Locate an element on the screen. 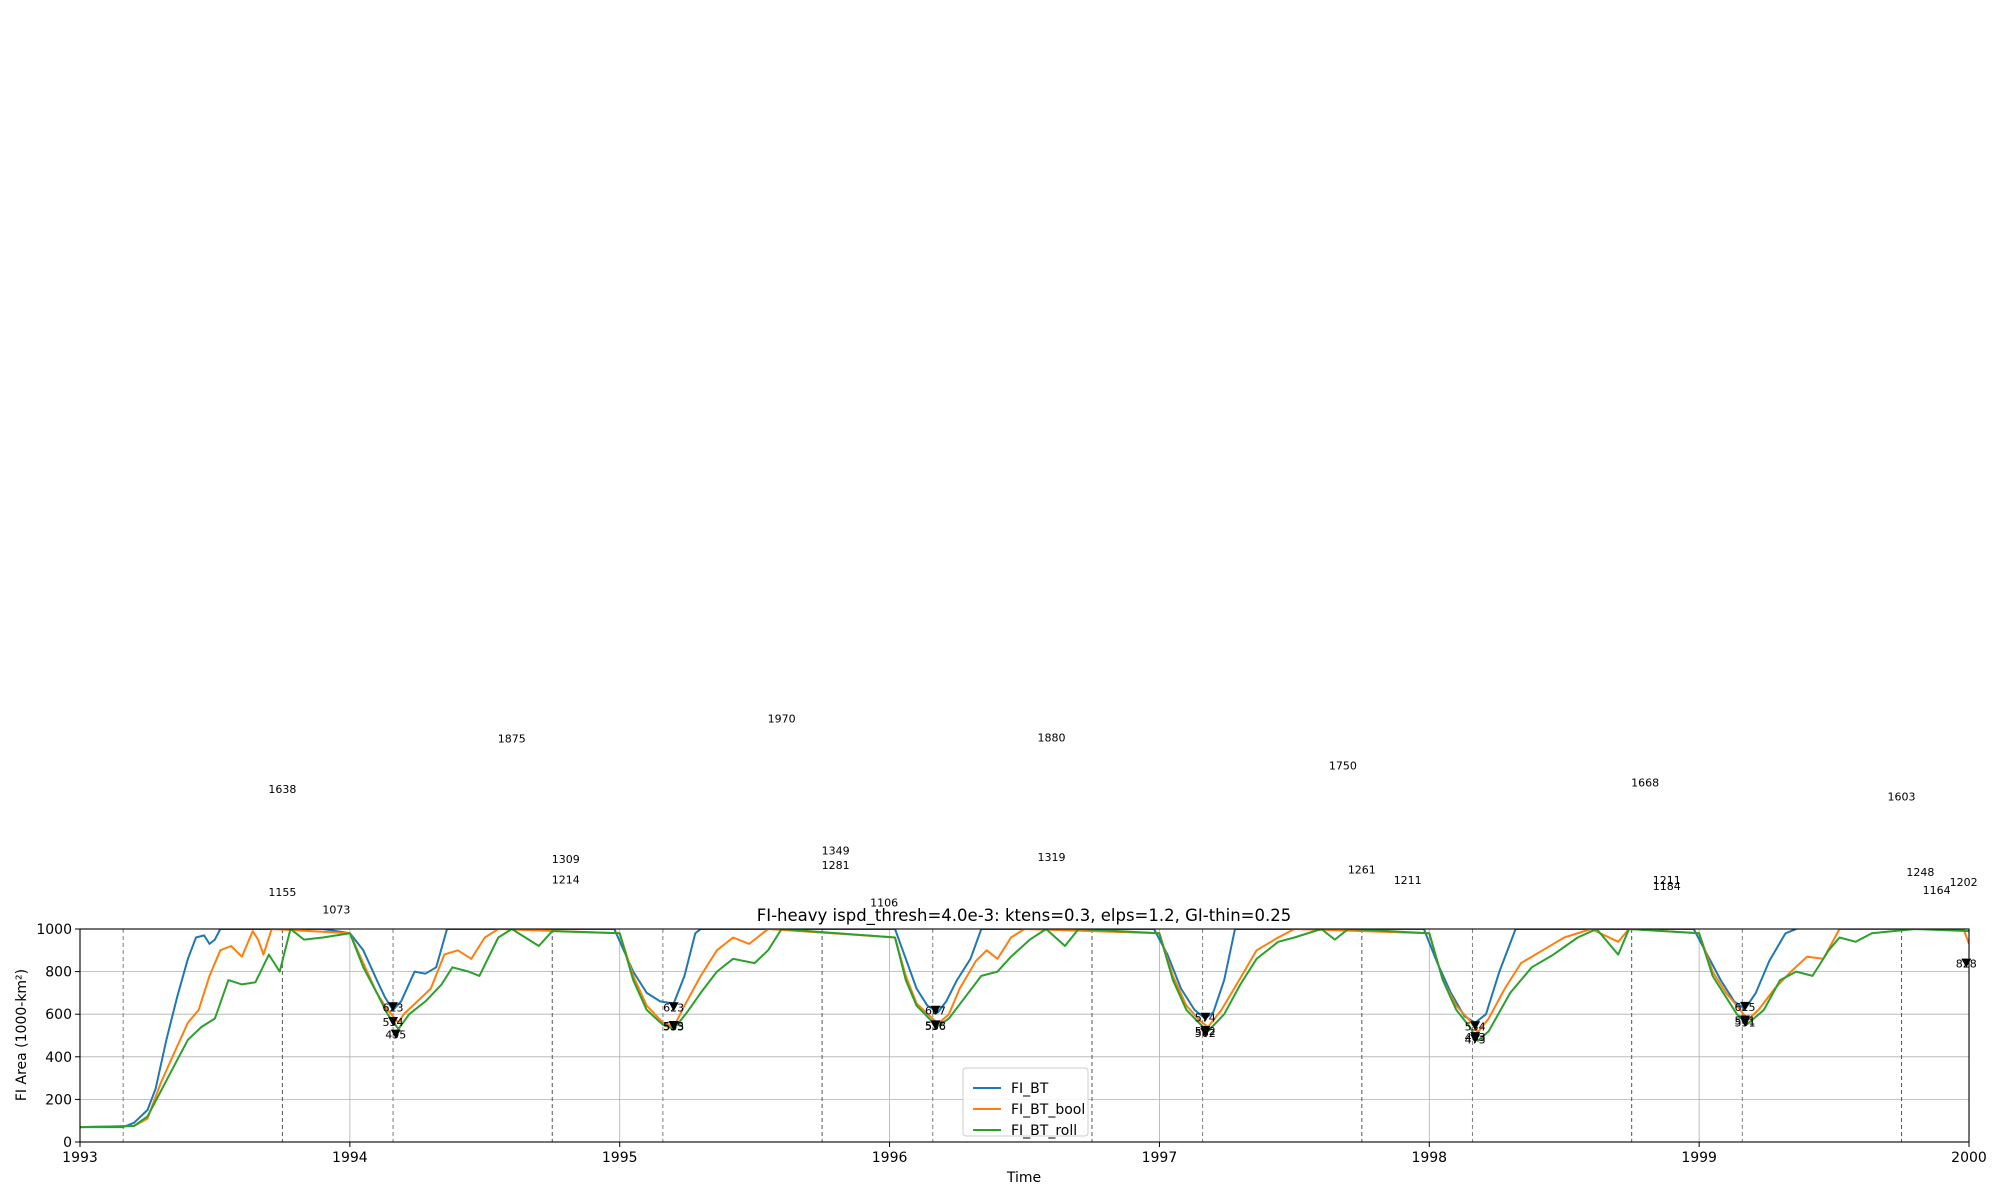 The image size is (2000, 1200). peak-annotation: 1164 is located at coordinates (1937, 890).